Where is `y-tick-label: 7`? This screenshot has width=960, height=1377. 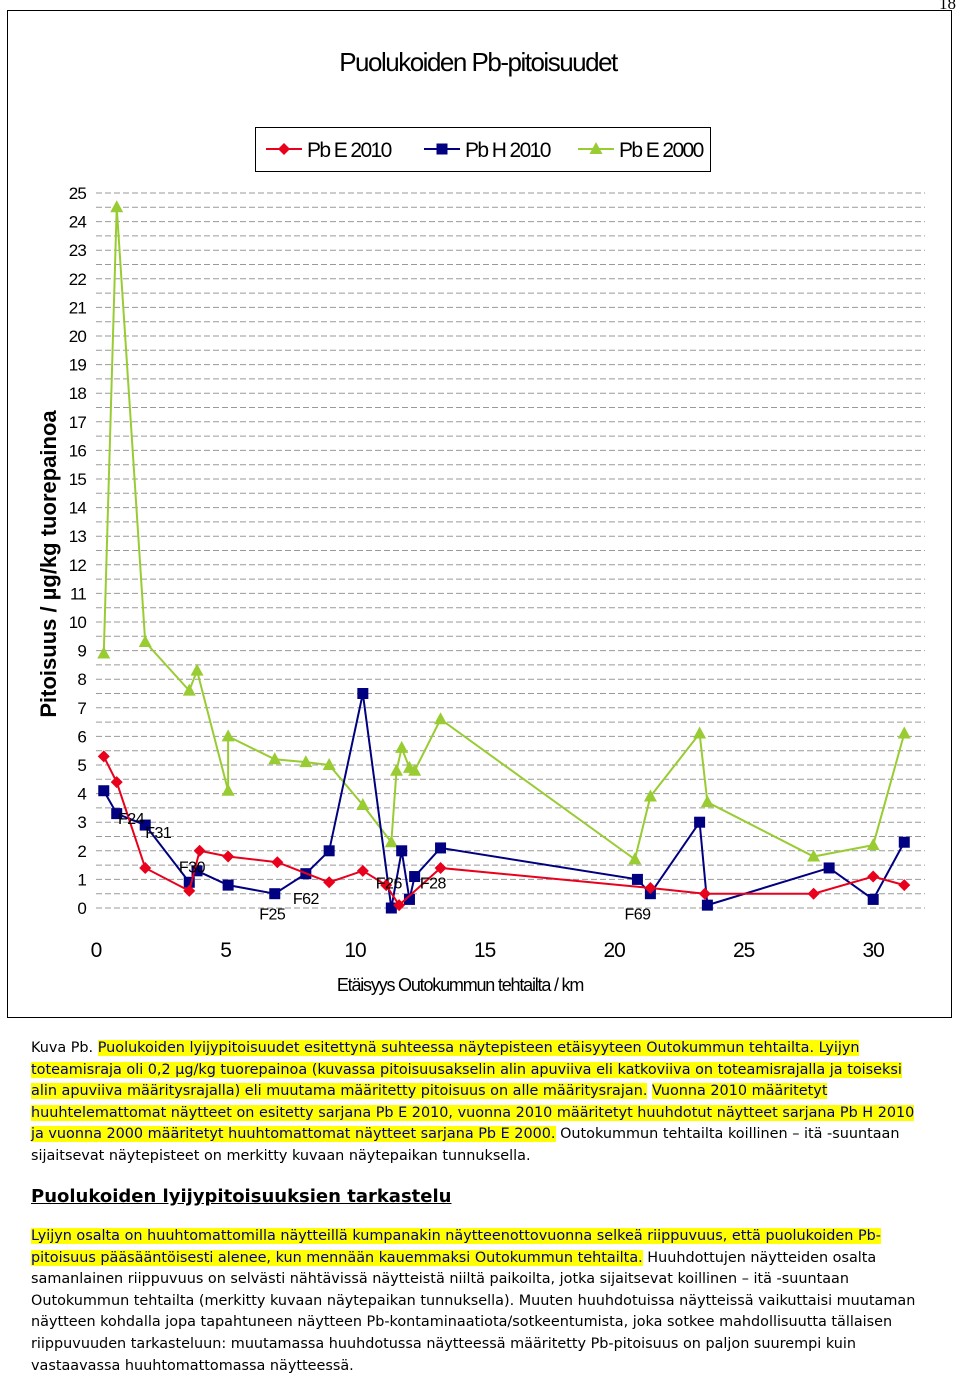 y-tick-label: 7 is located at coordinates (81, 708).